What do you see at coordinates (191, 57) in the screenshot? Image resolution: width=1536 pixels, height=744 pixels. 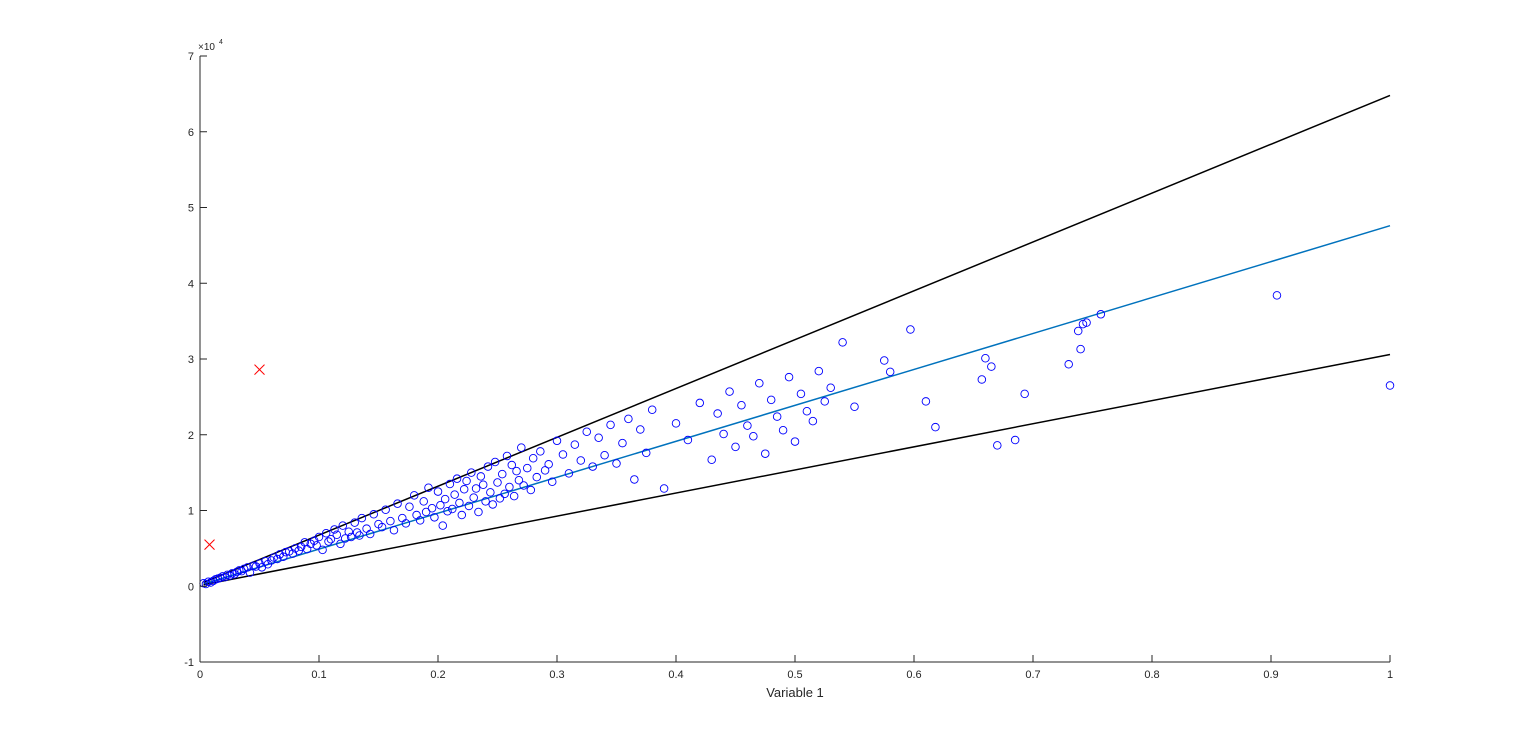 I see `y-tick-label: 7` at bounding box center [191, 57].